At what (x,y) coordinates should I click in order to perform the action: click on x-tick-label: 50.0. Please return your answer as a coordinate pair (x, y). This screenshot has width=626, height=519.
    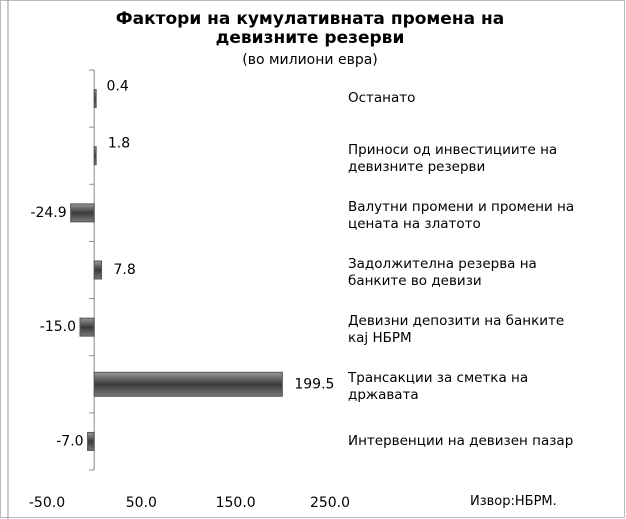
    Looking at the image, I should click on (141, 503).